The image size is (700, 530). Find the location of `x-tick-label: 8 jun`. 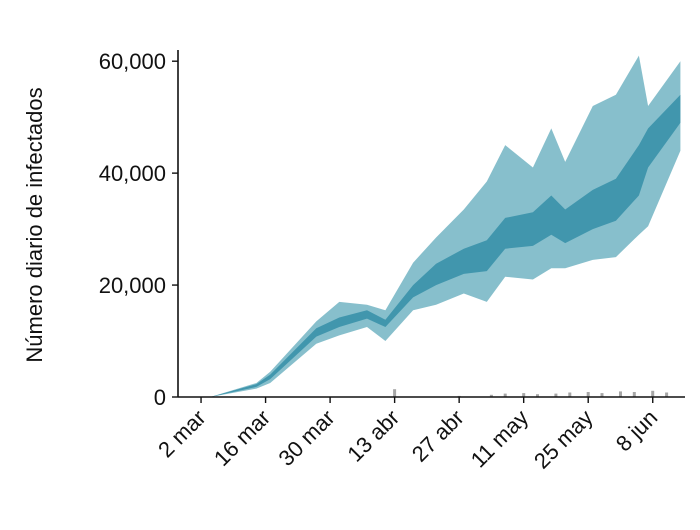

x-tick-label: 8 jun is located at coordinates (636, 430).